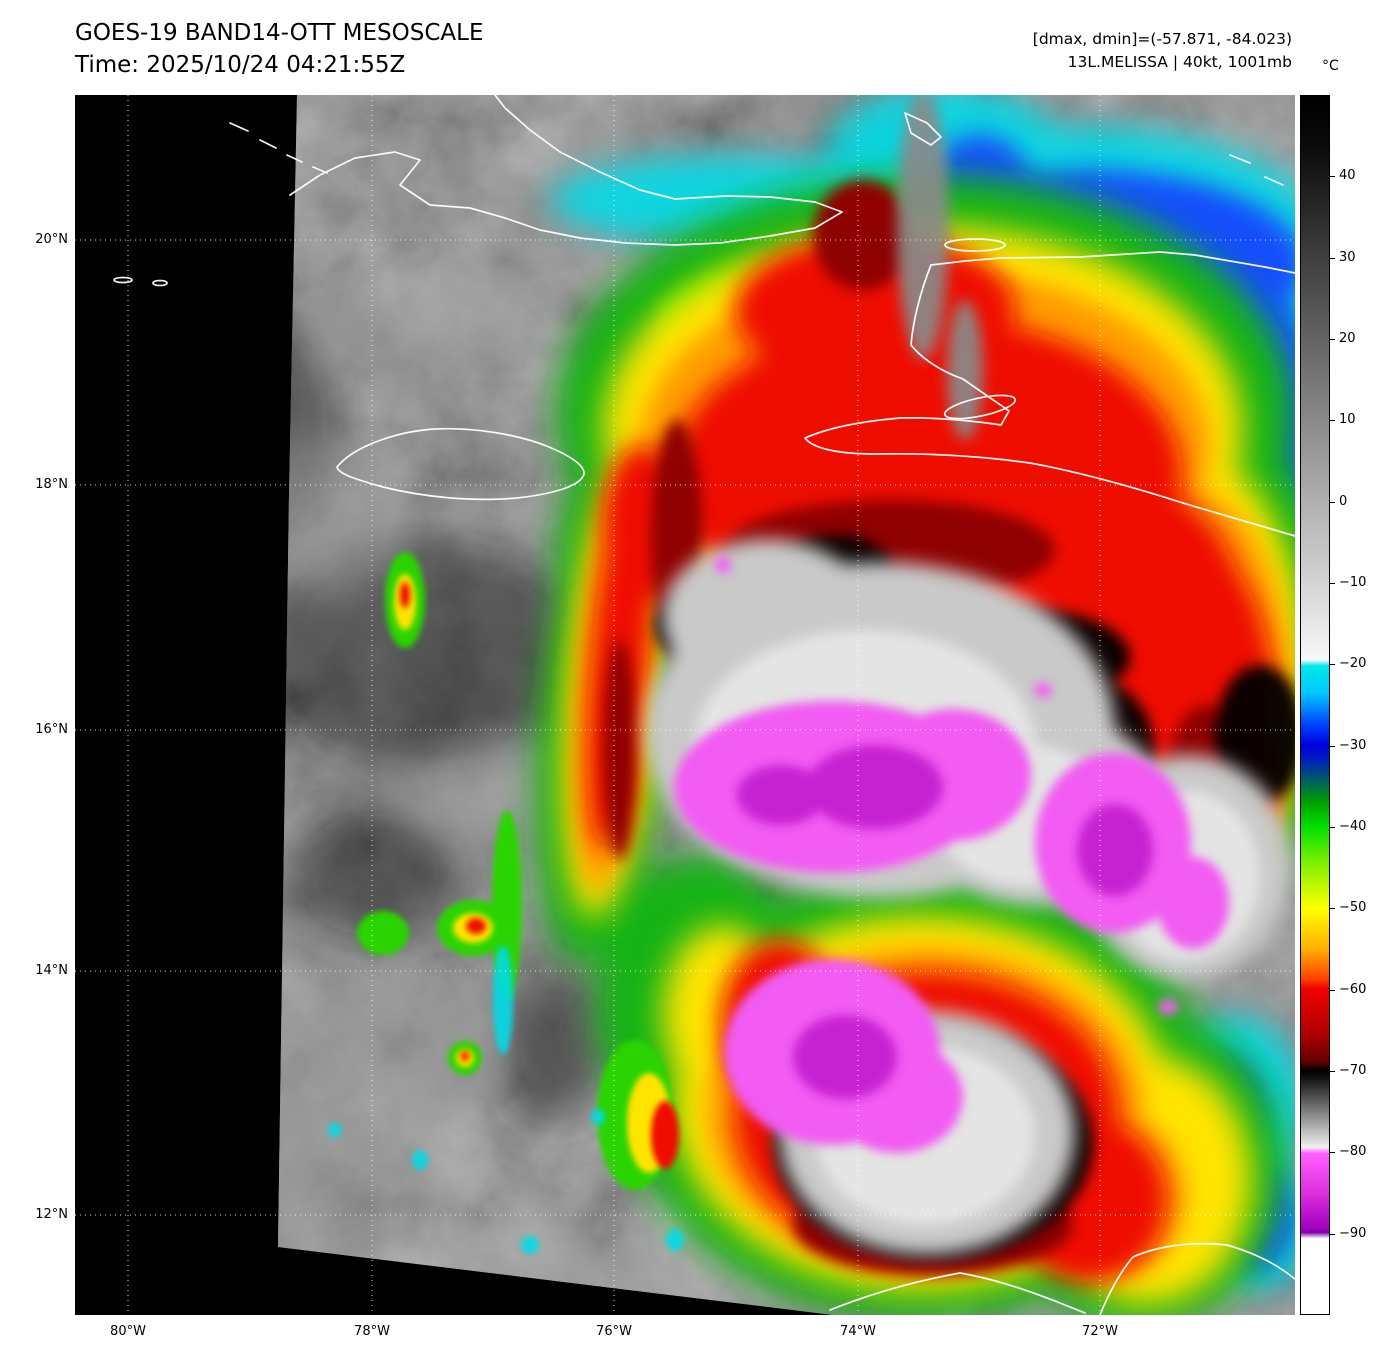 This screenshot has height=1359, width=1390. I want to click on lon-label-80w: 80°W, so click(128, 1331).